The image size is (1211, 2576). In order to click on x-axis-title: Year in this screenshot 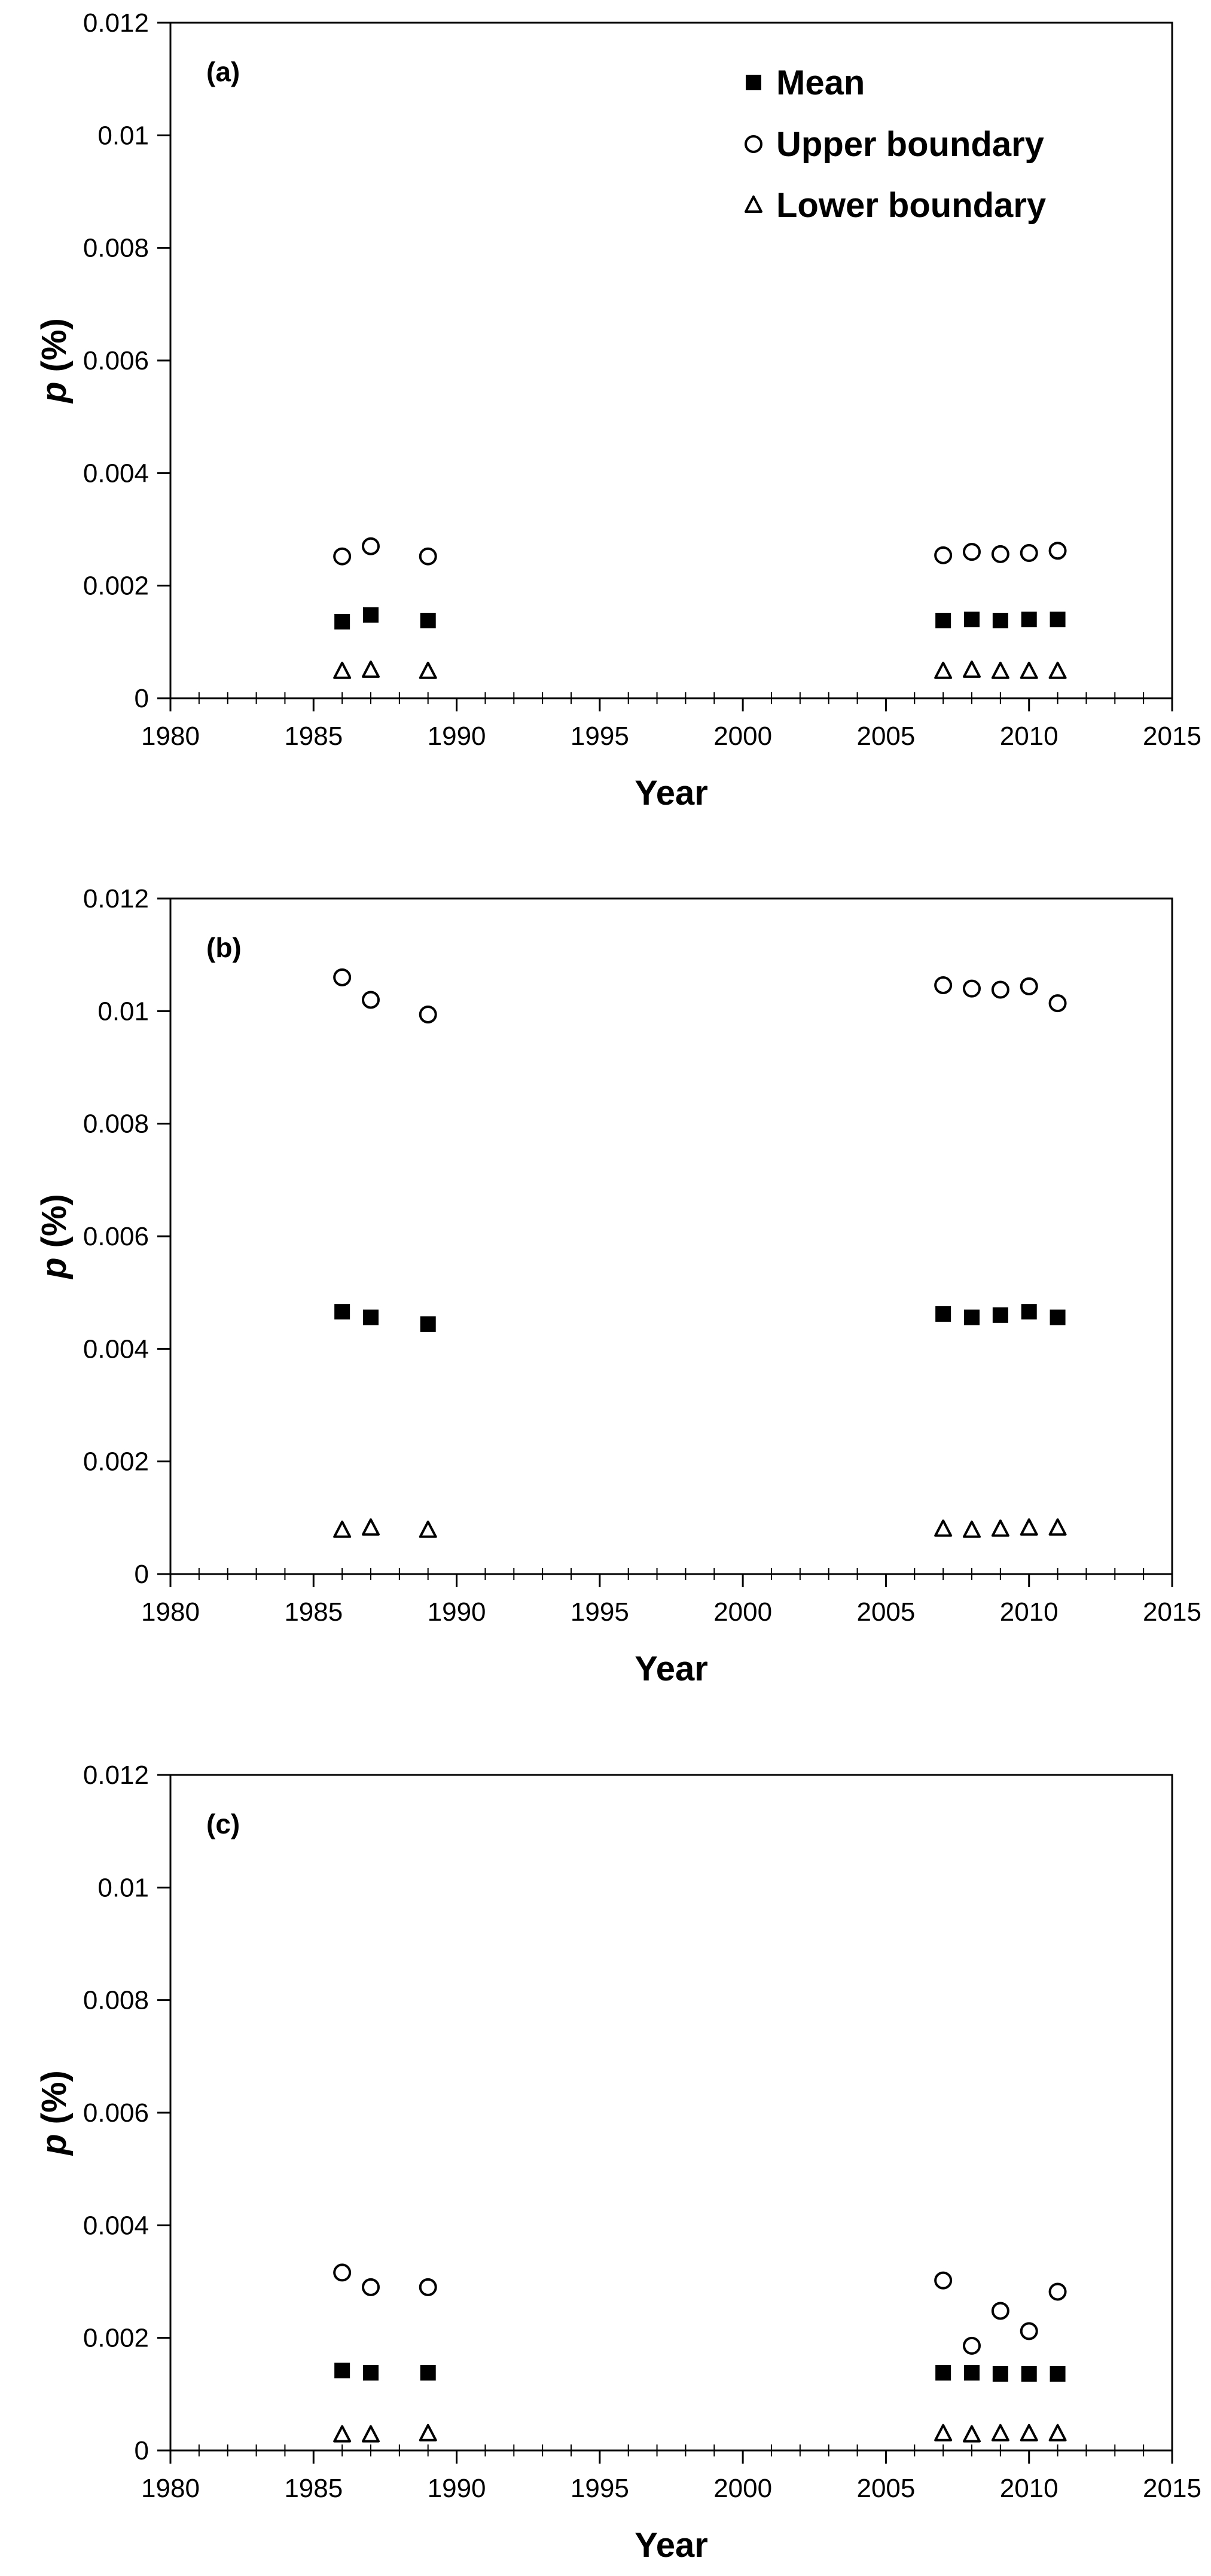, I will do `click(671, 2546)`.